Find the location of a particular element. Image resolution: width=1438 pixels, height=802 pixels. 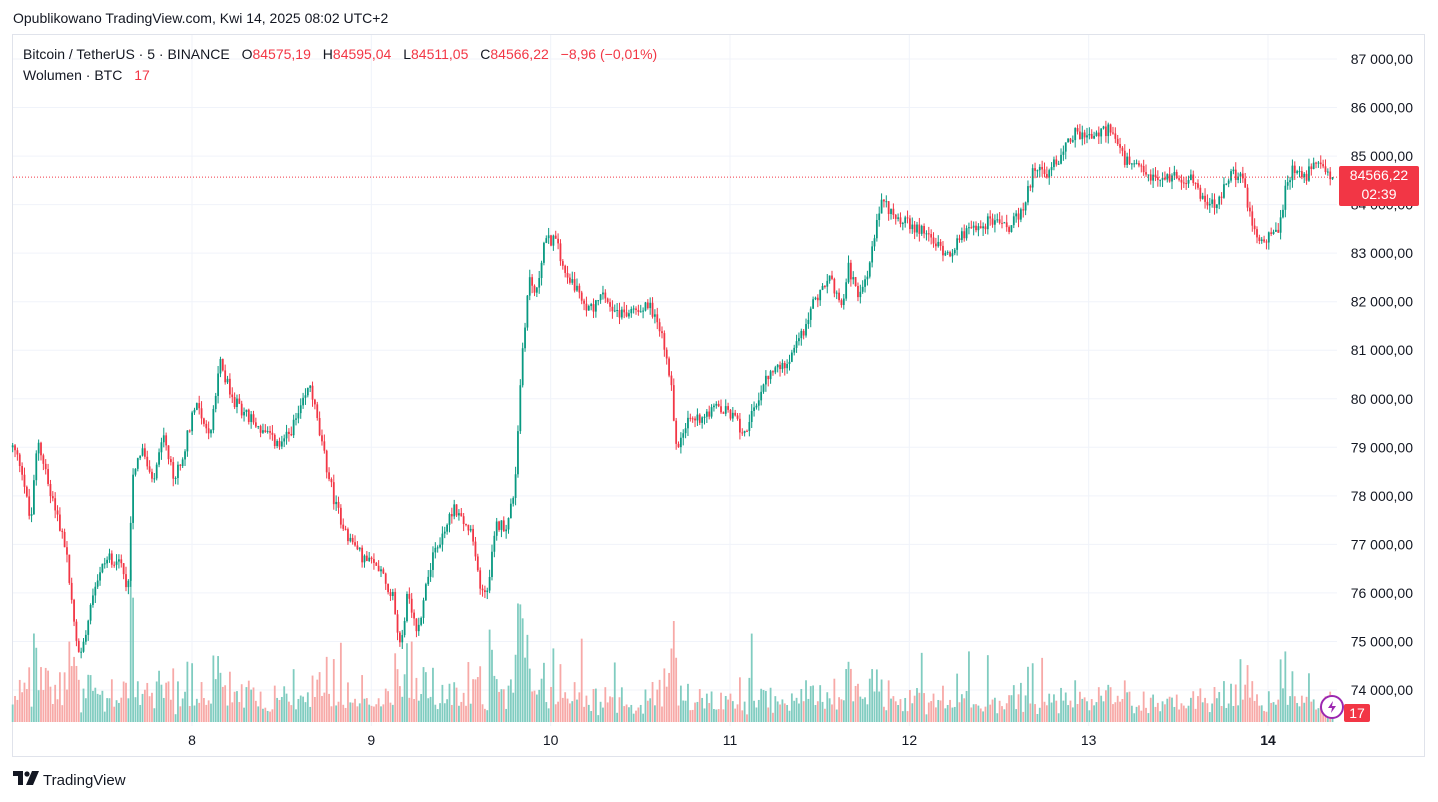

symbol-title: Bitcoin / TetherUS · 5 · BINANCE is located at coordinates (126, 54).